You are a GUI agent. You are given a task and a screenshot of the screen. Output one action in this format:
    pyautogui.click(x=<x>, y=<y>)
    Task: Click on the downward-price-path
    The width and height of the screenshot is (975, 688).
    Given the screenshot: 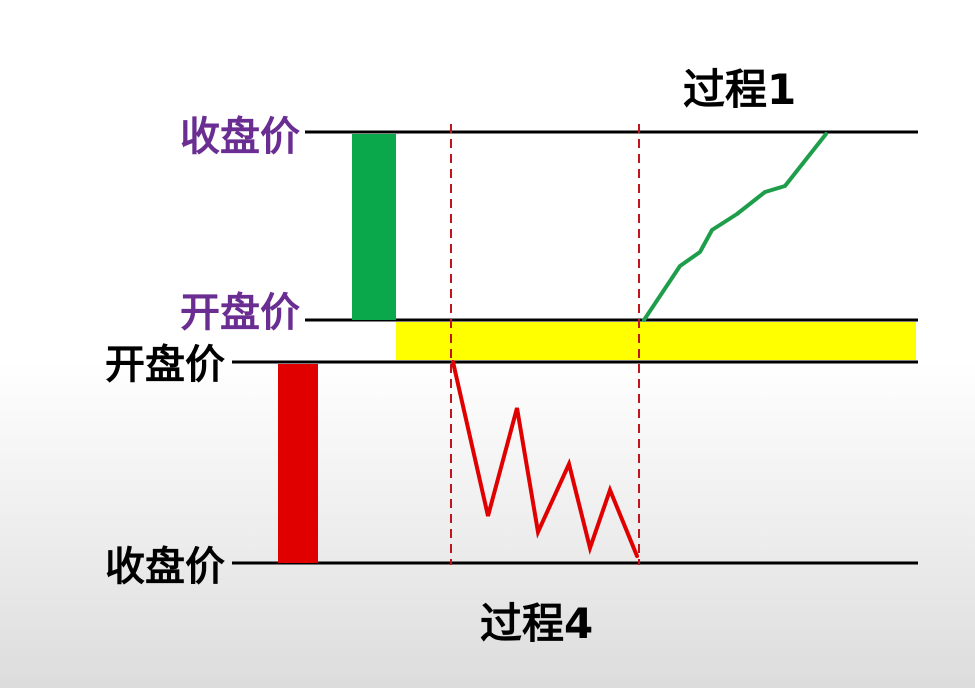 What is the action you would take?
    pyautogui.click(x=545, y=459)
    